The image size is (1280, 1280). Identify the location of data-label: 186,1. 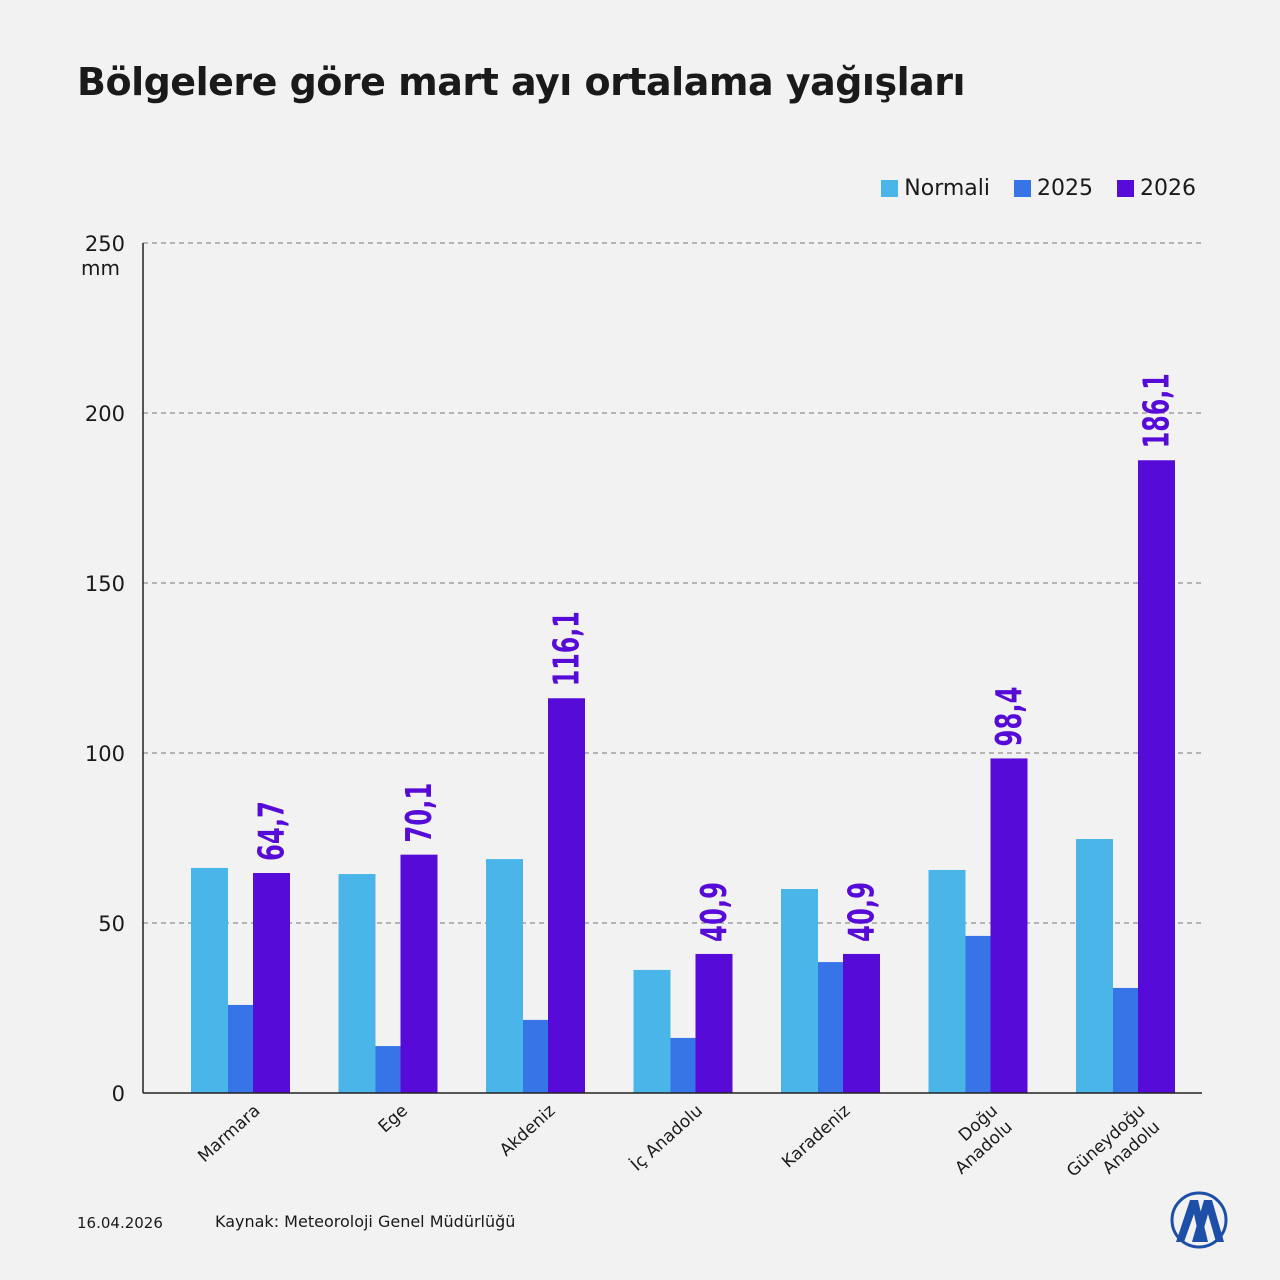
(1157, 410).